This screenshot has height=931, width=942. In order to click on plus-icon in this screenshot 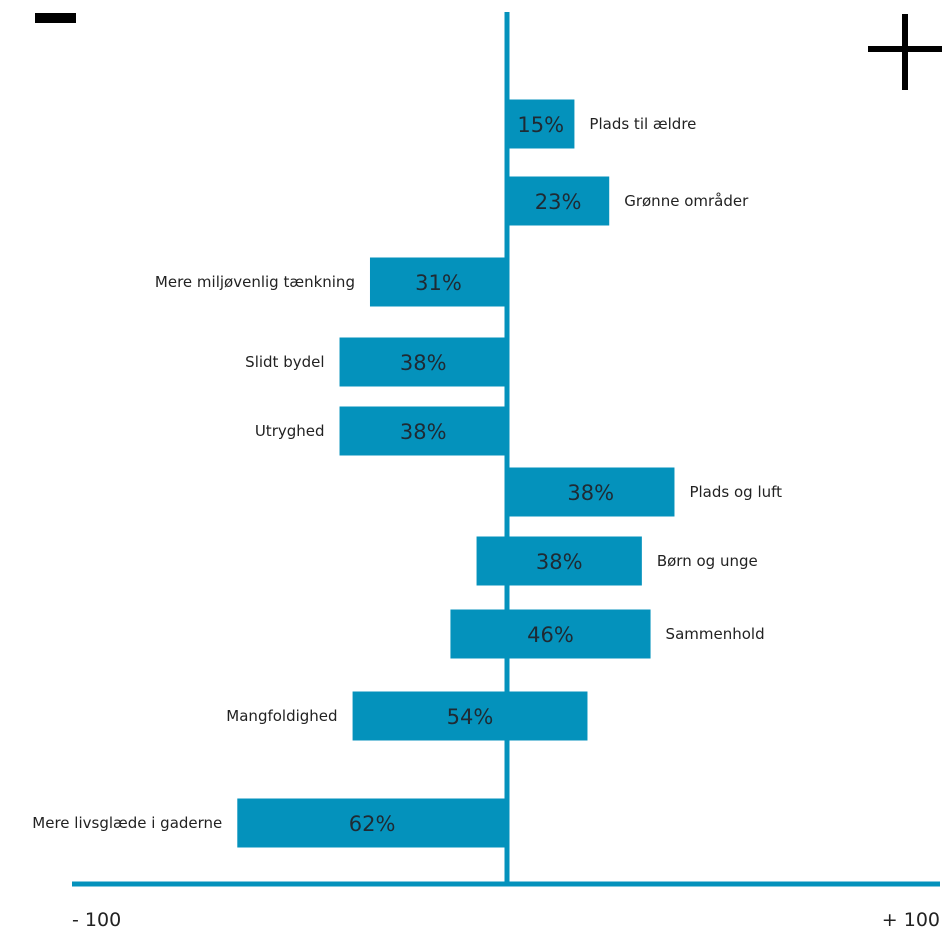, I will do `click(905, 52)`.